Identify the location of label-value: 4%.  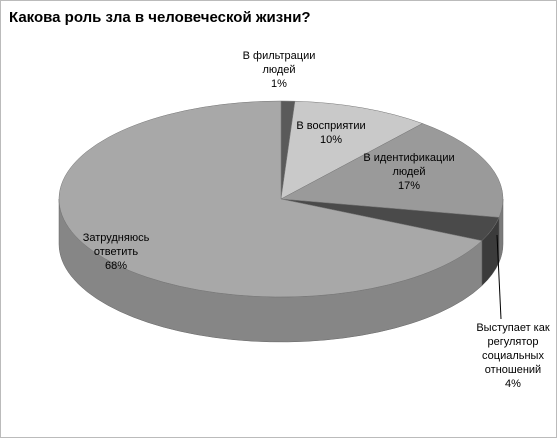
(513, 384).